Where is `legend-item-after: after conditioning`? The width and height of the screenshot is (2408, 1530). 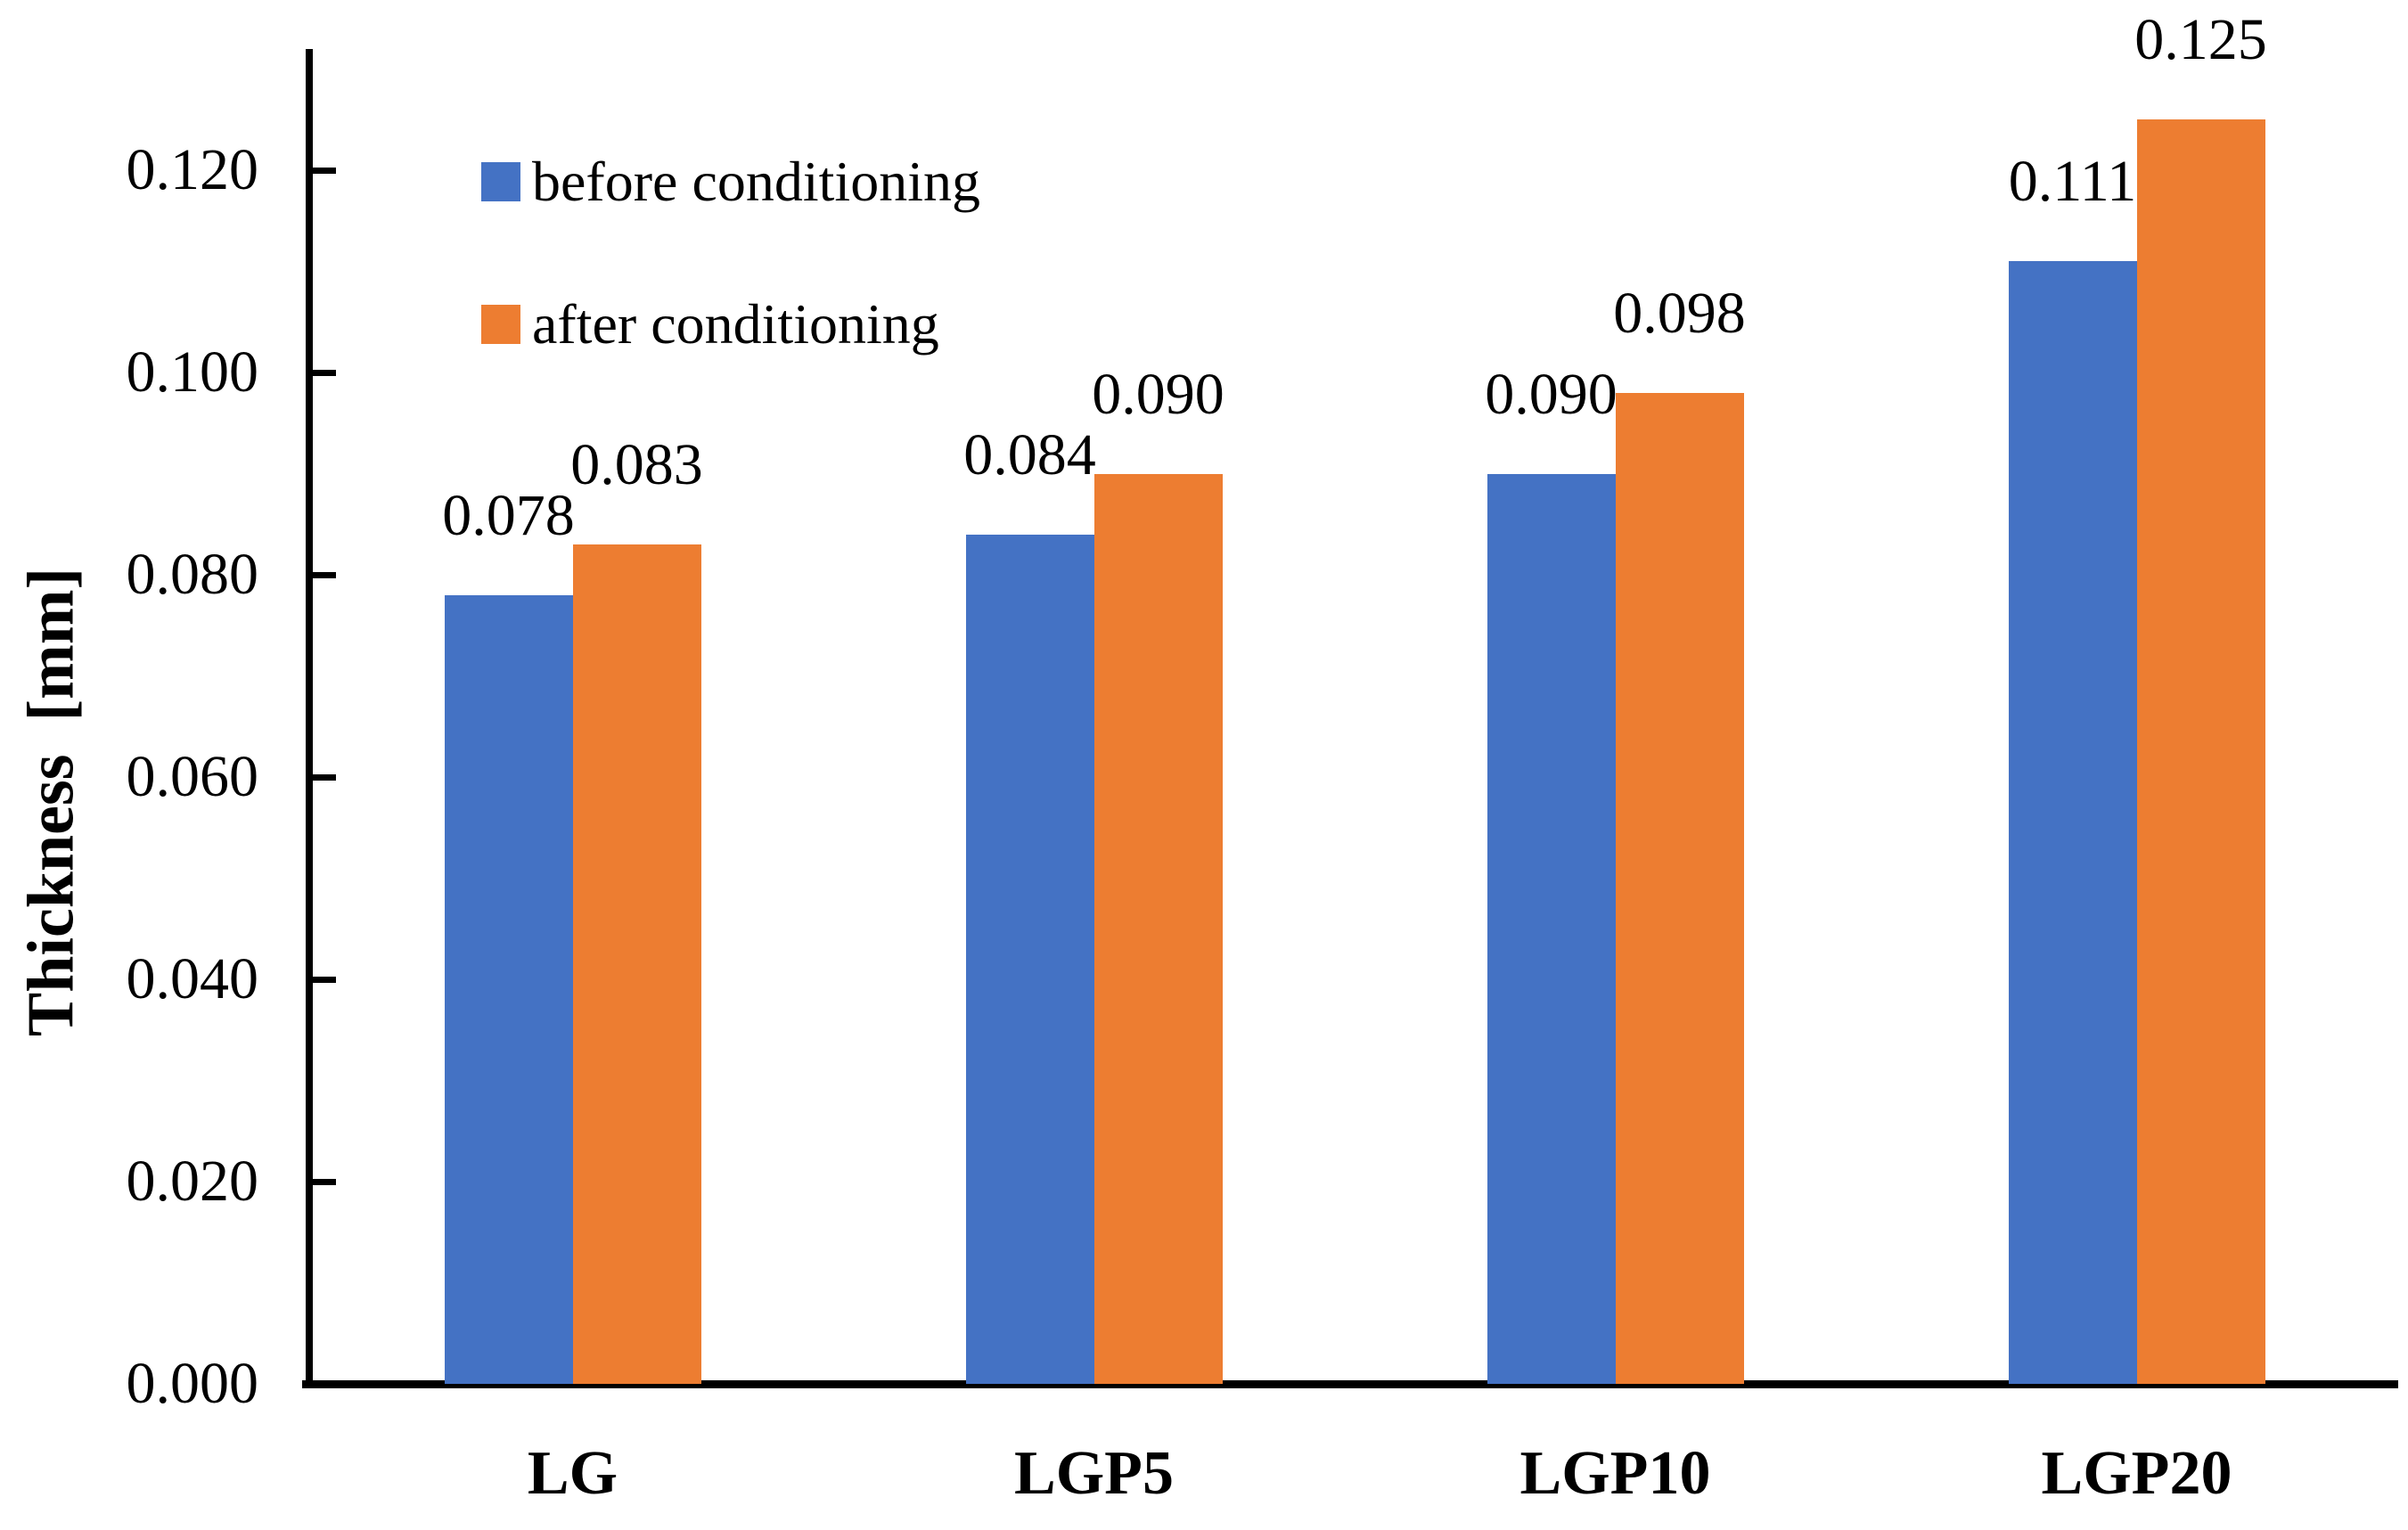
legend-item-after: after conditioning is located at coordinates (730, 324).